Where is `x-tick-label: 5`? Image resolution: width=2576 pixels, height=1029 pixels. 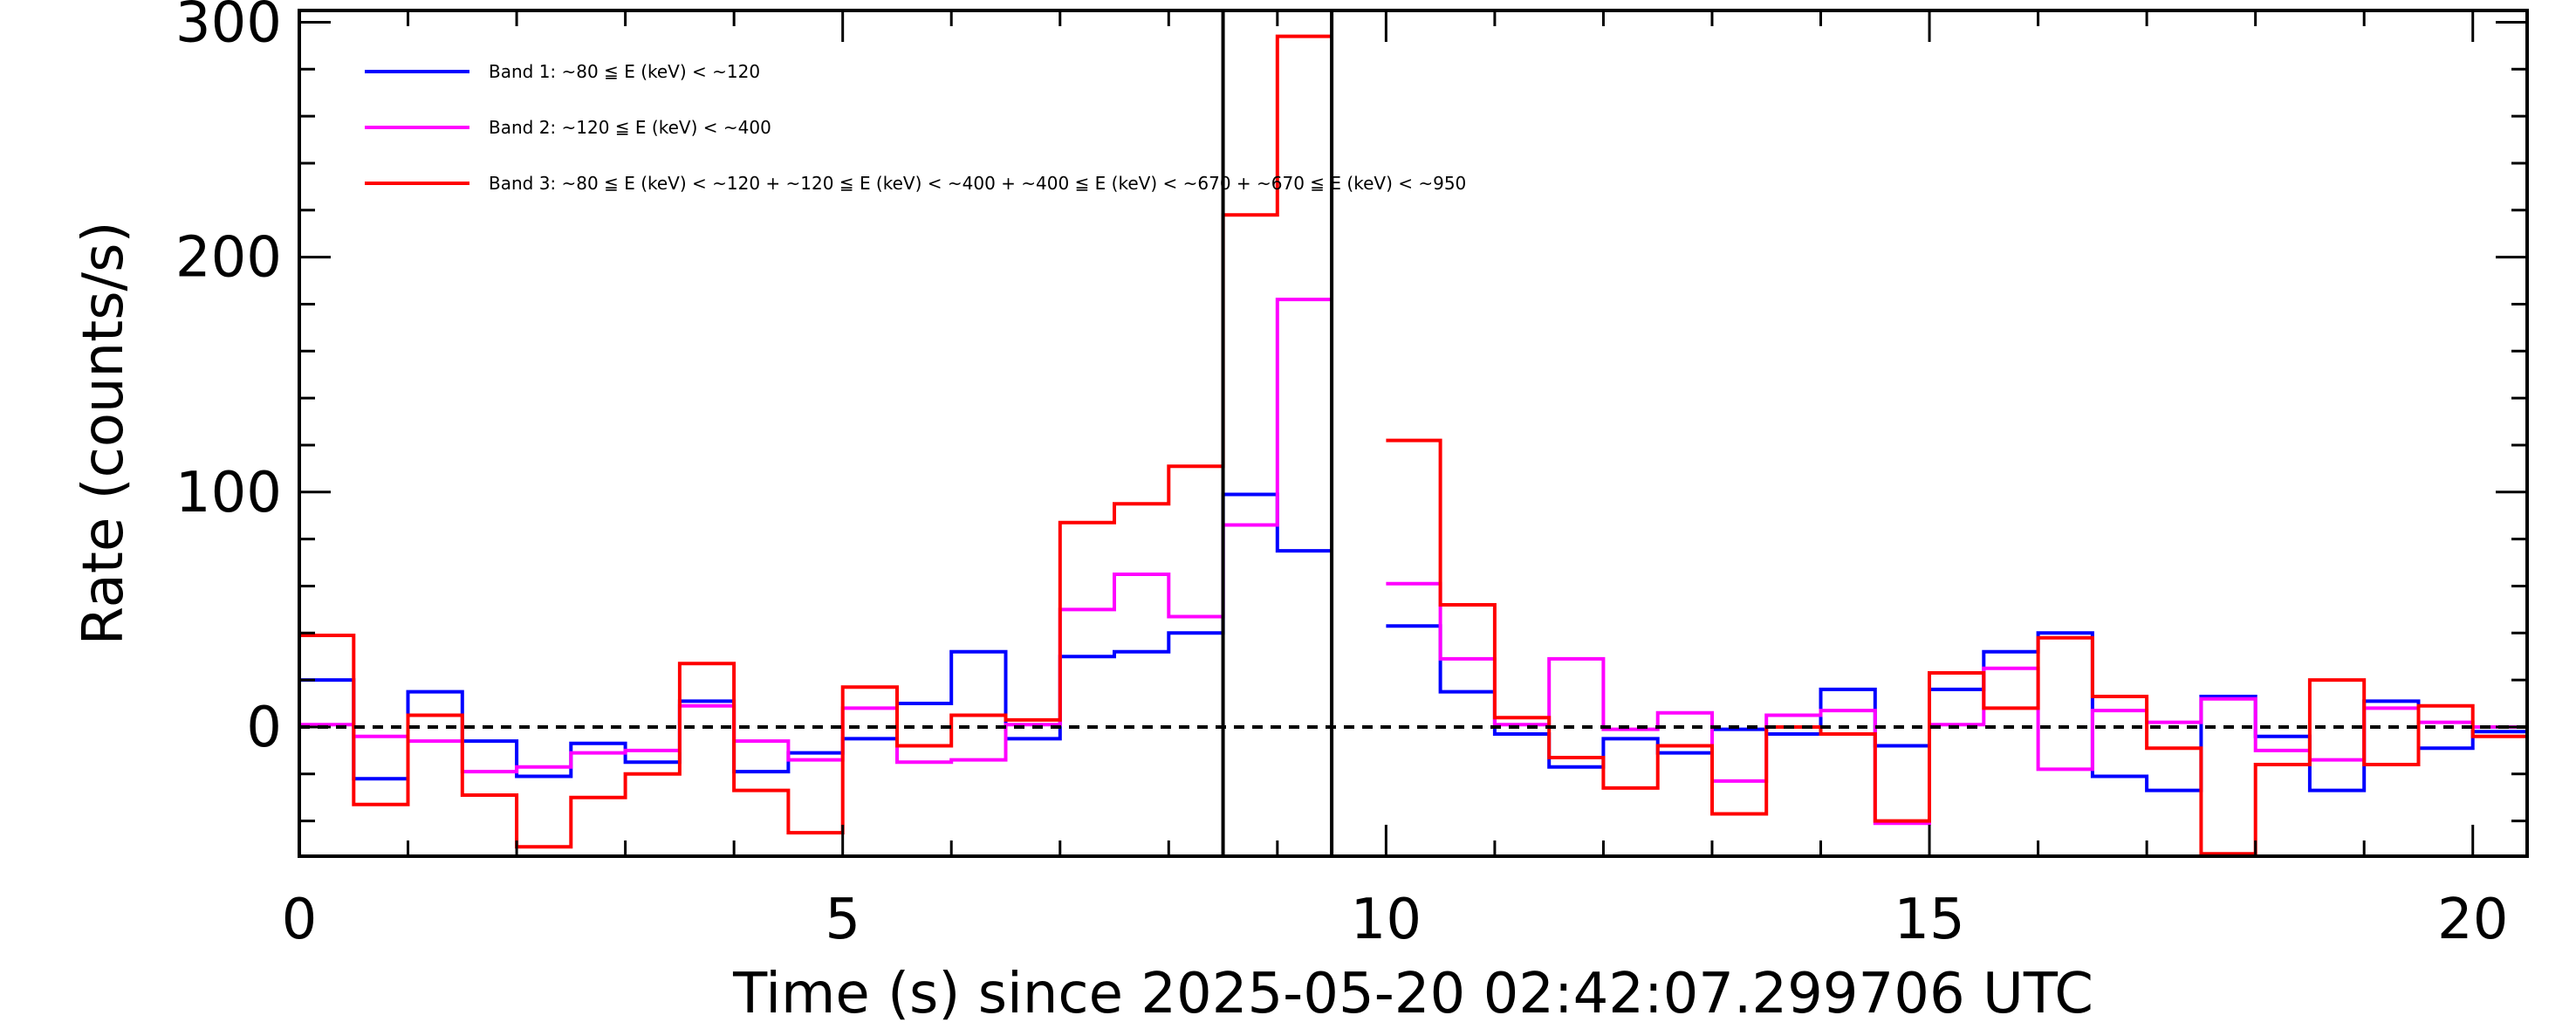 x-tick-label: 5 is located at coordinates (843, 920).